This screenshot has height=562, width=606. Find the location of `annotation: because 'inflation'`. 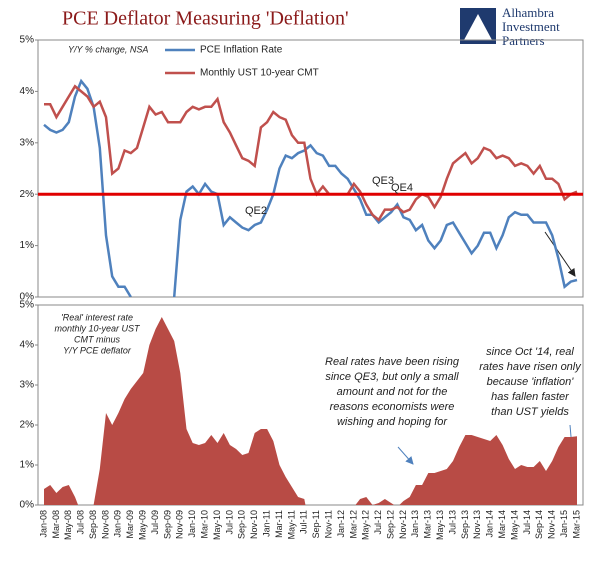

annotation: because 'inflation' is located at coordinates (531, 382).